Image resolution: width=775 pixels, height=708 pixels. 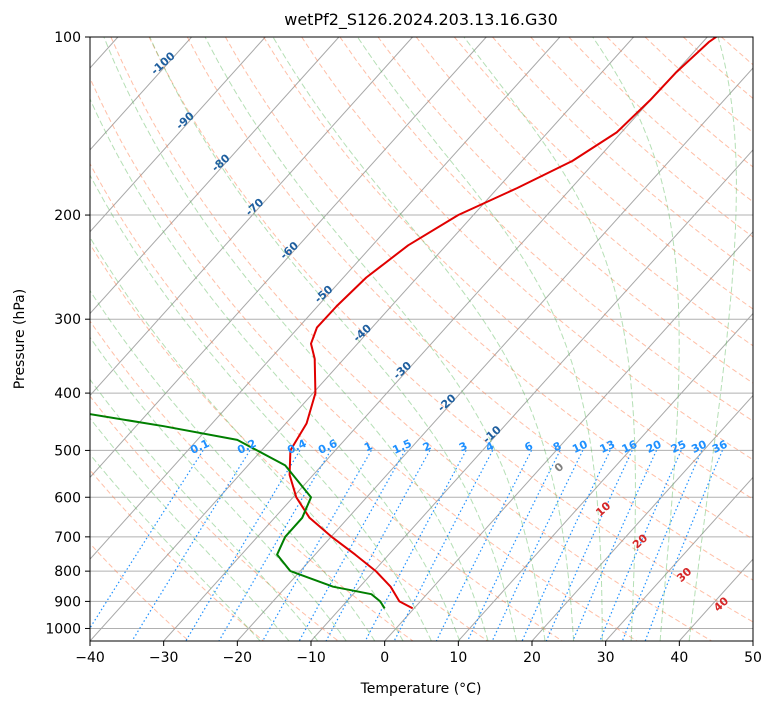 What do you see at coordinates (90, 658) in the screenshot?
I see `x-tick-label: −40` at bounding box center [90, 658].